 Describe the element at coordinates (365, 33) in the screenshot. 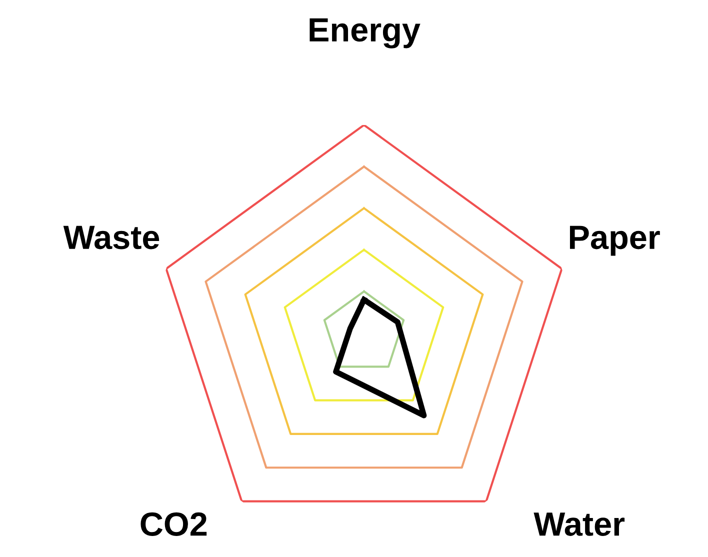

I see `spoke-label: Energy` at that location.